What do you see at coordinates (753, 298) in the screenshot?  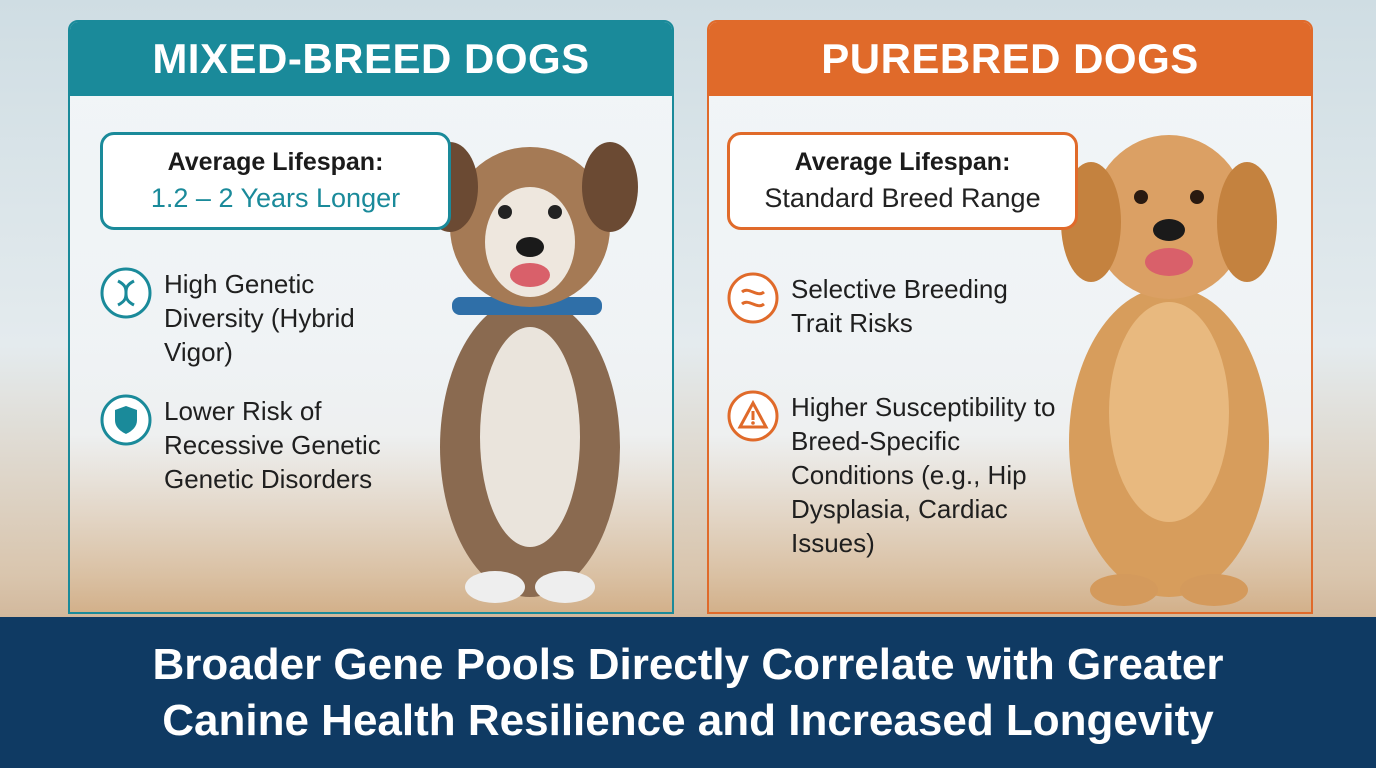 I see `breeding-icon` at bounding box center [753, 298].